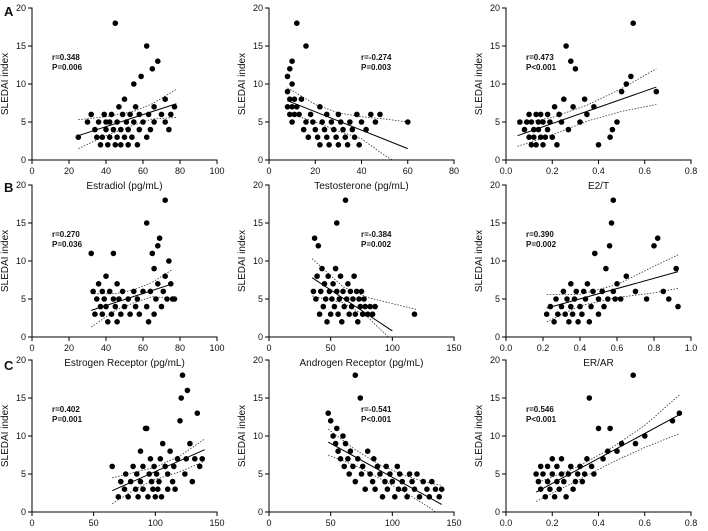  I want to click on x-tick-label-b1: 20, so click(69, 348).